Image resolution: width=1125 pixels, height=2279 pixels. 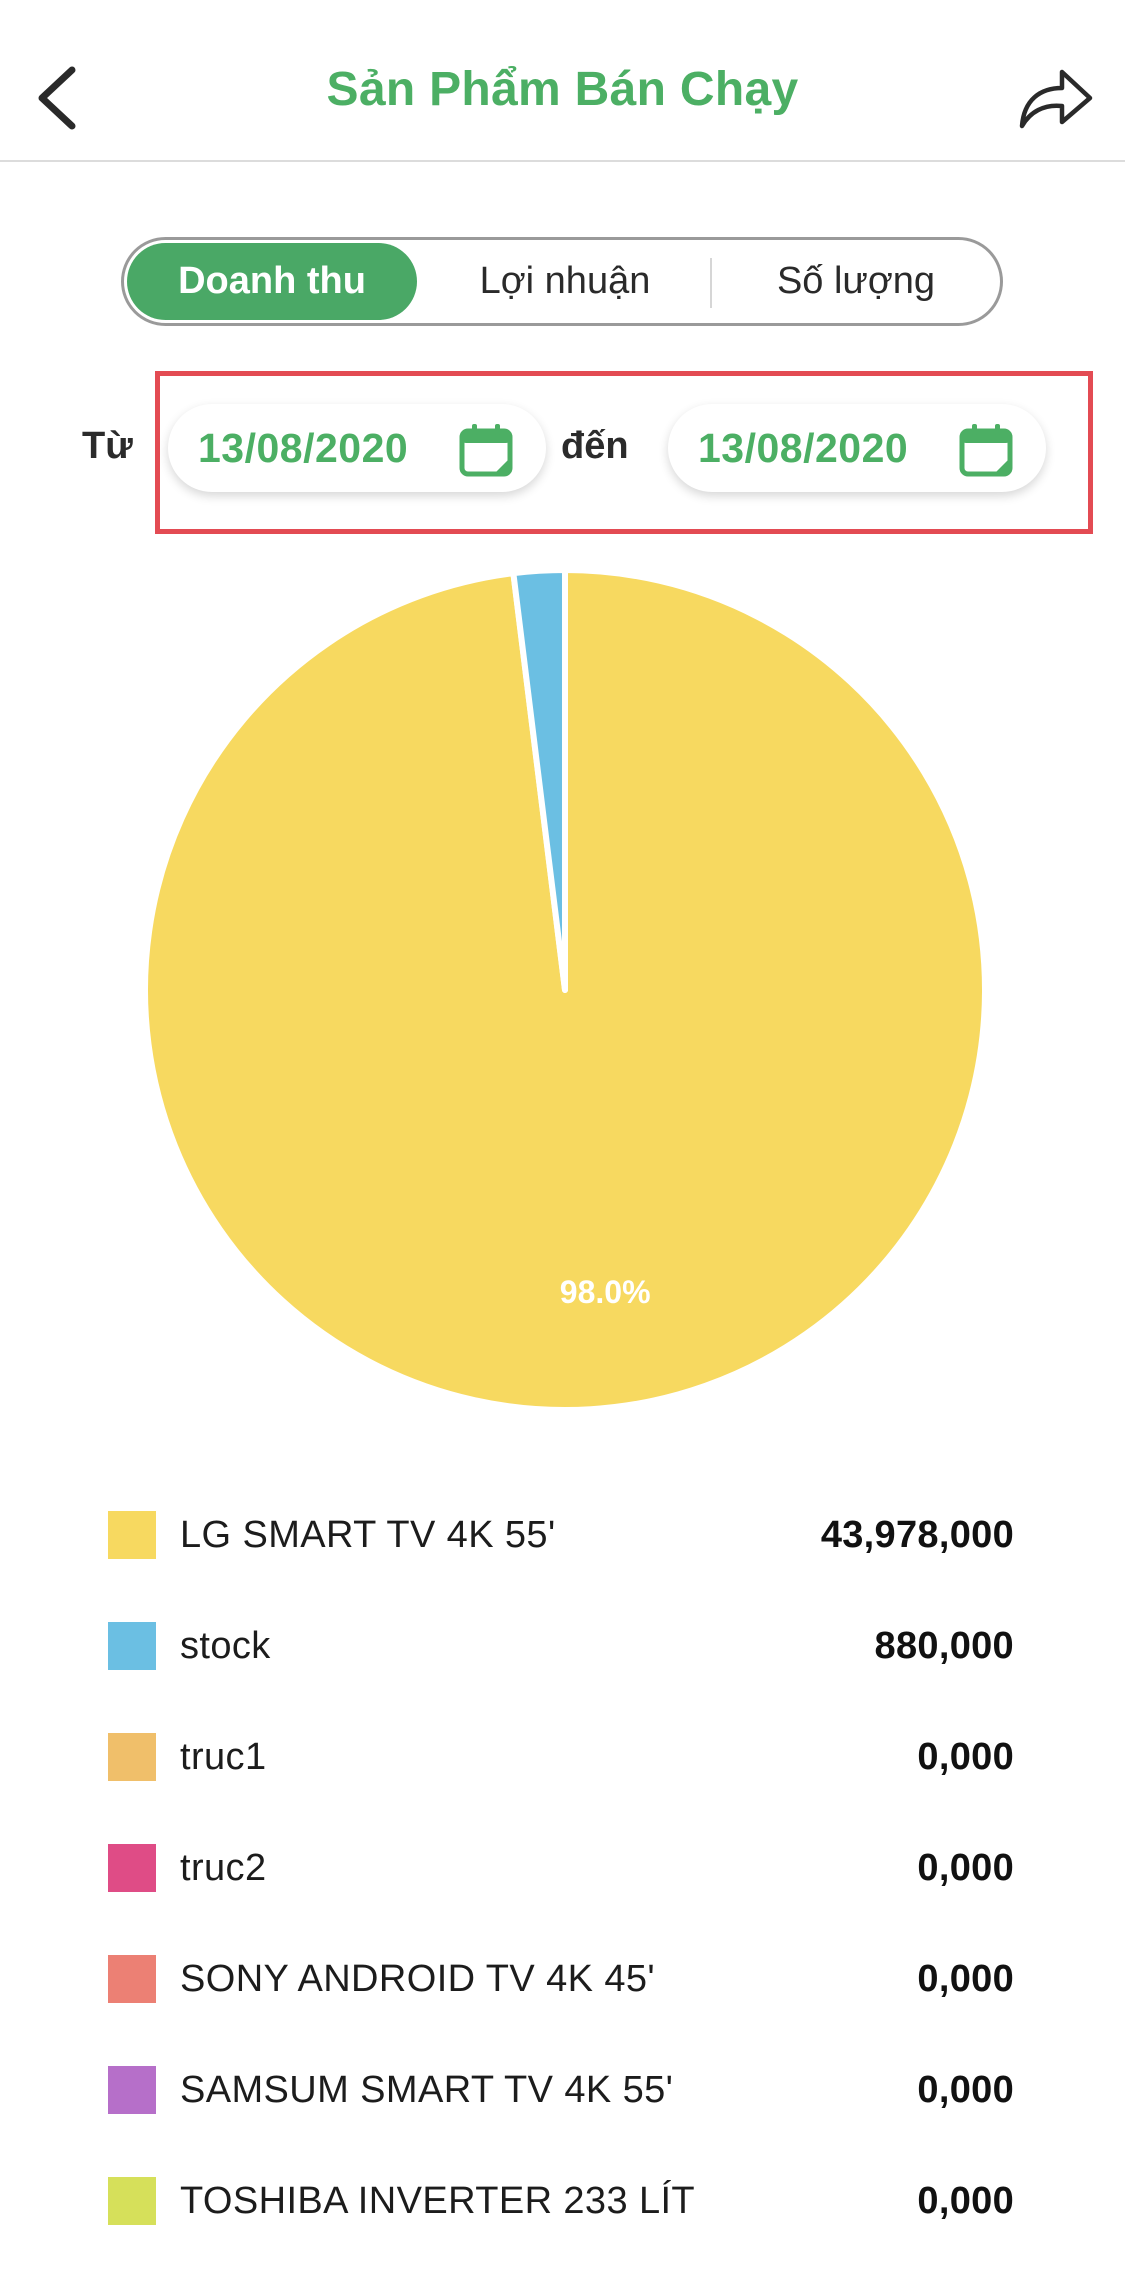 What do you see at coordinates (438, 2201) in the screenshot?
I see `legend-product-name: TOSHIBA INVERTER 233 LÍT` at bounding box center [438, 2201].